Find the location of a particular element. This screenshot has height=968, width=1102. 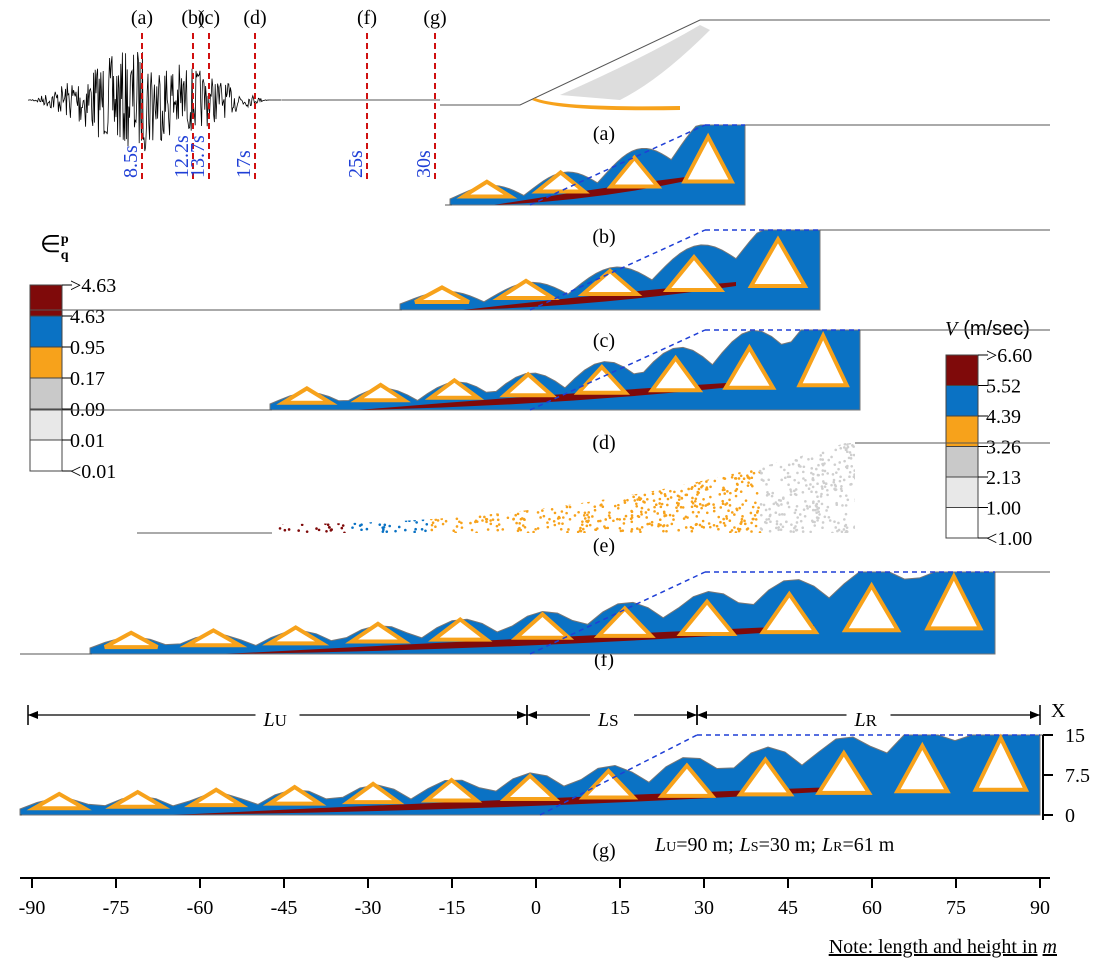

legend-swatch is located at coordinates (962, 370).